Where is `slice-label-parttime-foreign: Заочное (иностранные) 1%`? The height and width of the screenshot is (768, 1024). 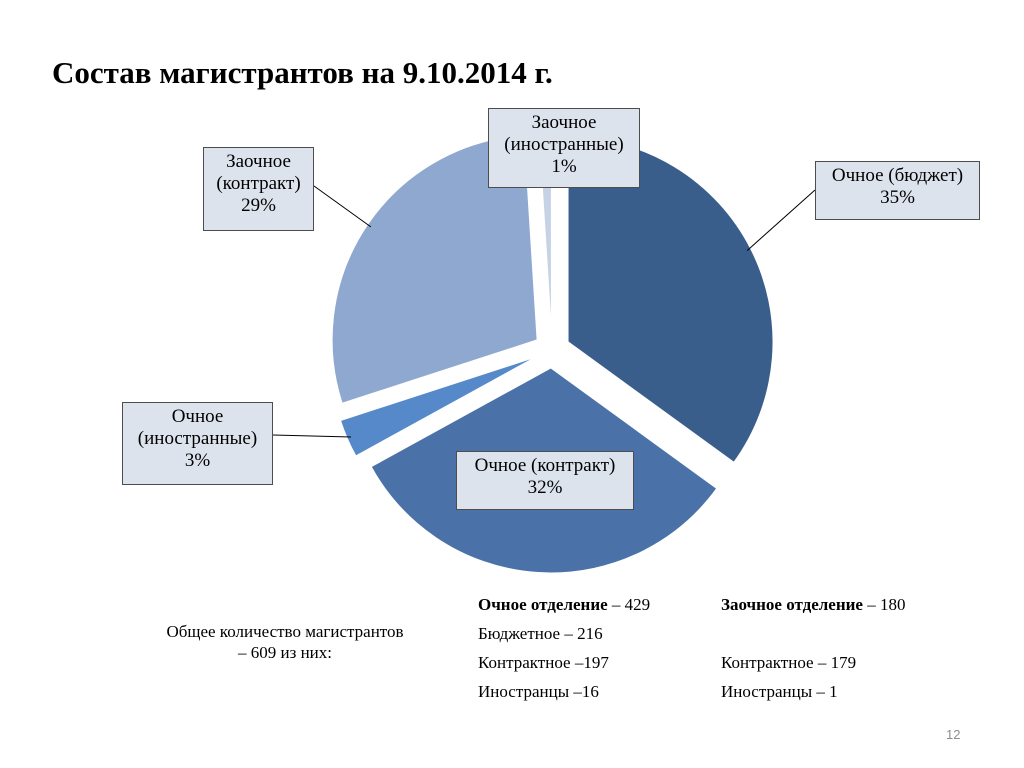 slice-label-parttime-foreign: Заочное (иностранные) 1% is located at coordinates (564, 148).